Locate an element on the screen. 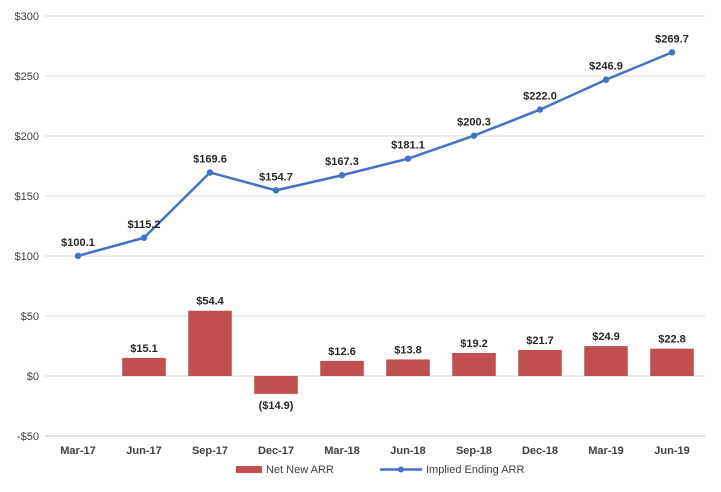 The image size is (721, 492). x-tick-label: Dec-18 is located at coordinates (540, 451).